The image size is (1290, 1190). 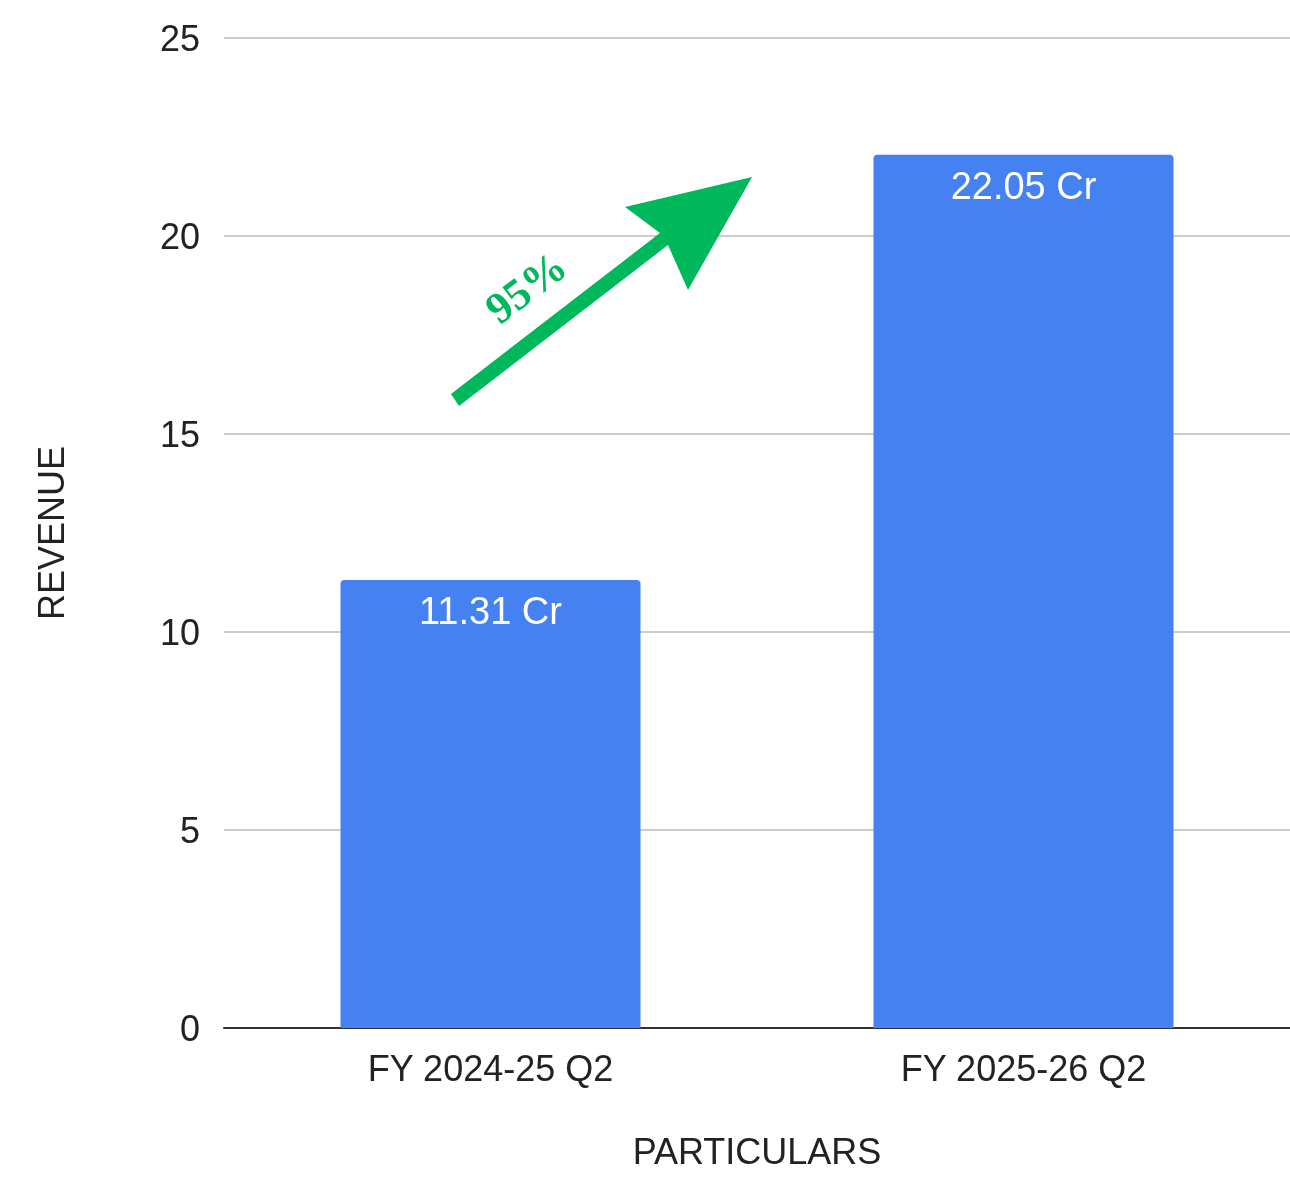 I want to click on x-axis-title: PARTICULARS, so click(x=757, y=1151).